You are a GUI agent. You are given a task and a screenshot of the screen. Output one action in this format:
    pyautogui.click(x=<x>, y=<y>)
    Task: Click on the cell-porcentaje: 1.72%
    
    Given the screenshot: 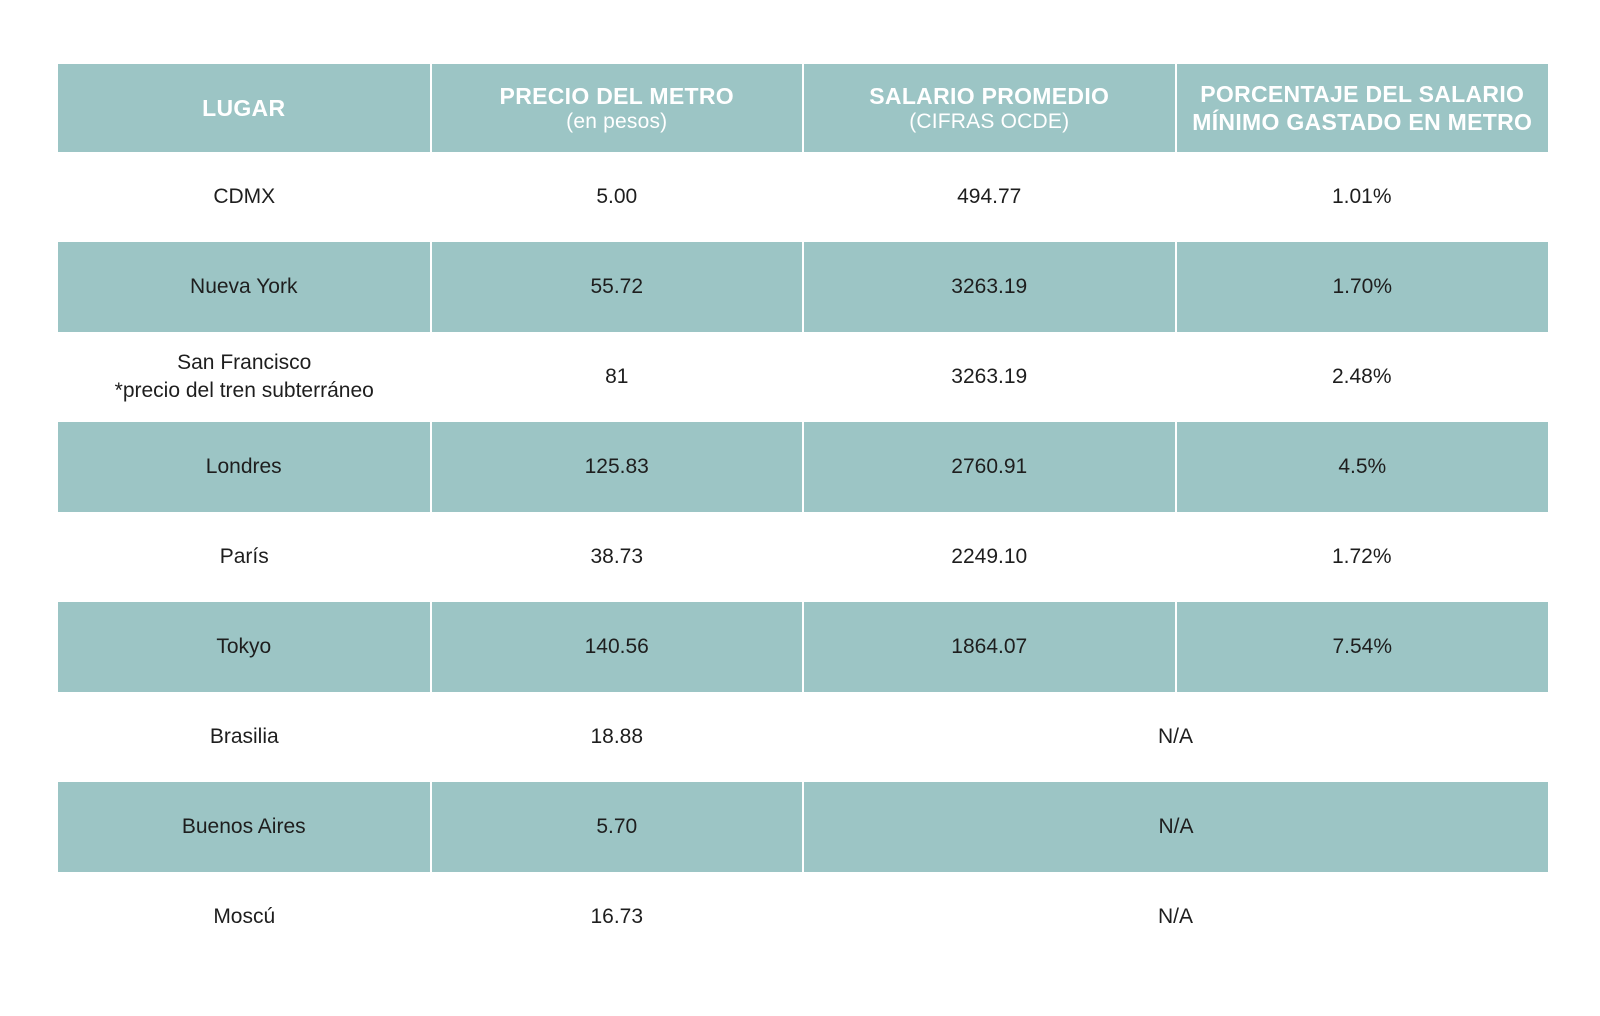 What is the action you would take?
    pyautogui.click(x=1361, y=556)
    